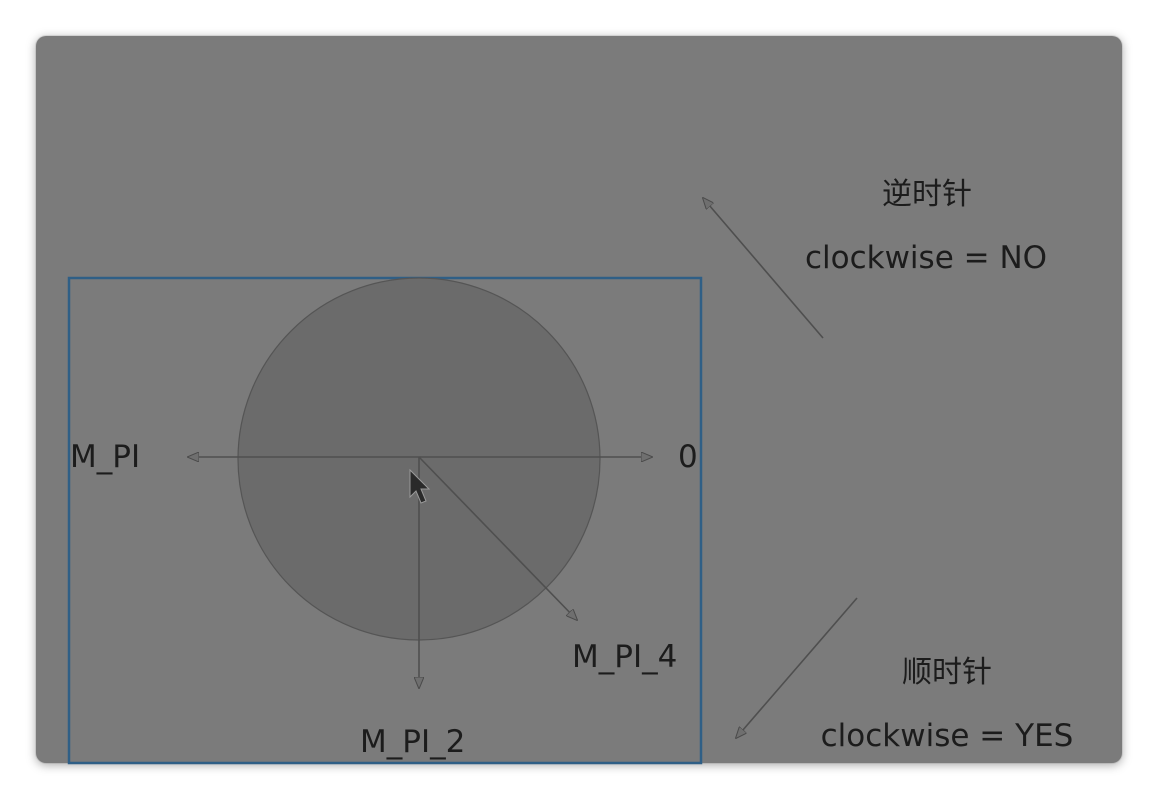  Describe the element at coordinates (420, 486) in the screenshot. I see `mouse-cursor-icon` at that location.